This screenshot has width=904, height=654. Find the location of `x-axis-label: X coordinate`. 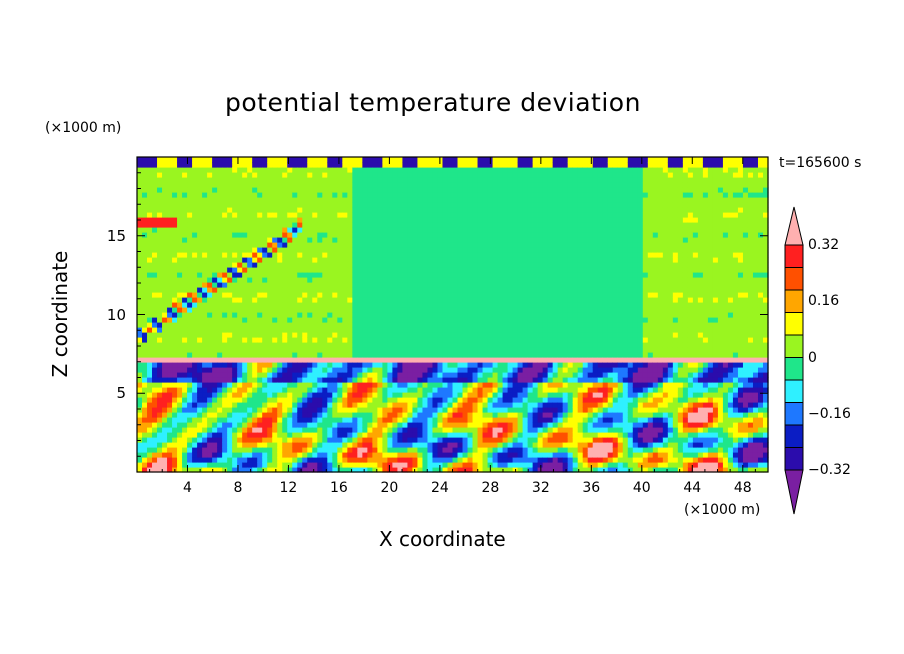

x-axis-label: X coordinate is located at coordinates (442, 539).